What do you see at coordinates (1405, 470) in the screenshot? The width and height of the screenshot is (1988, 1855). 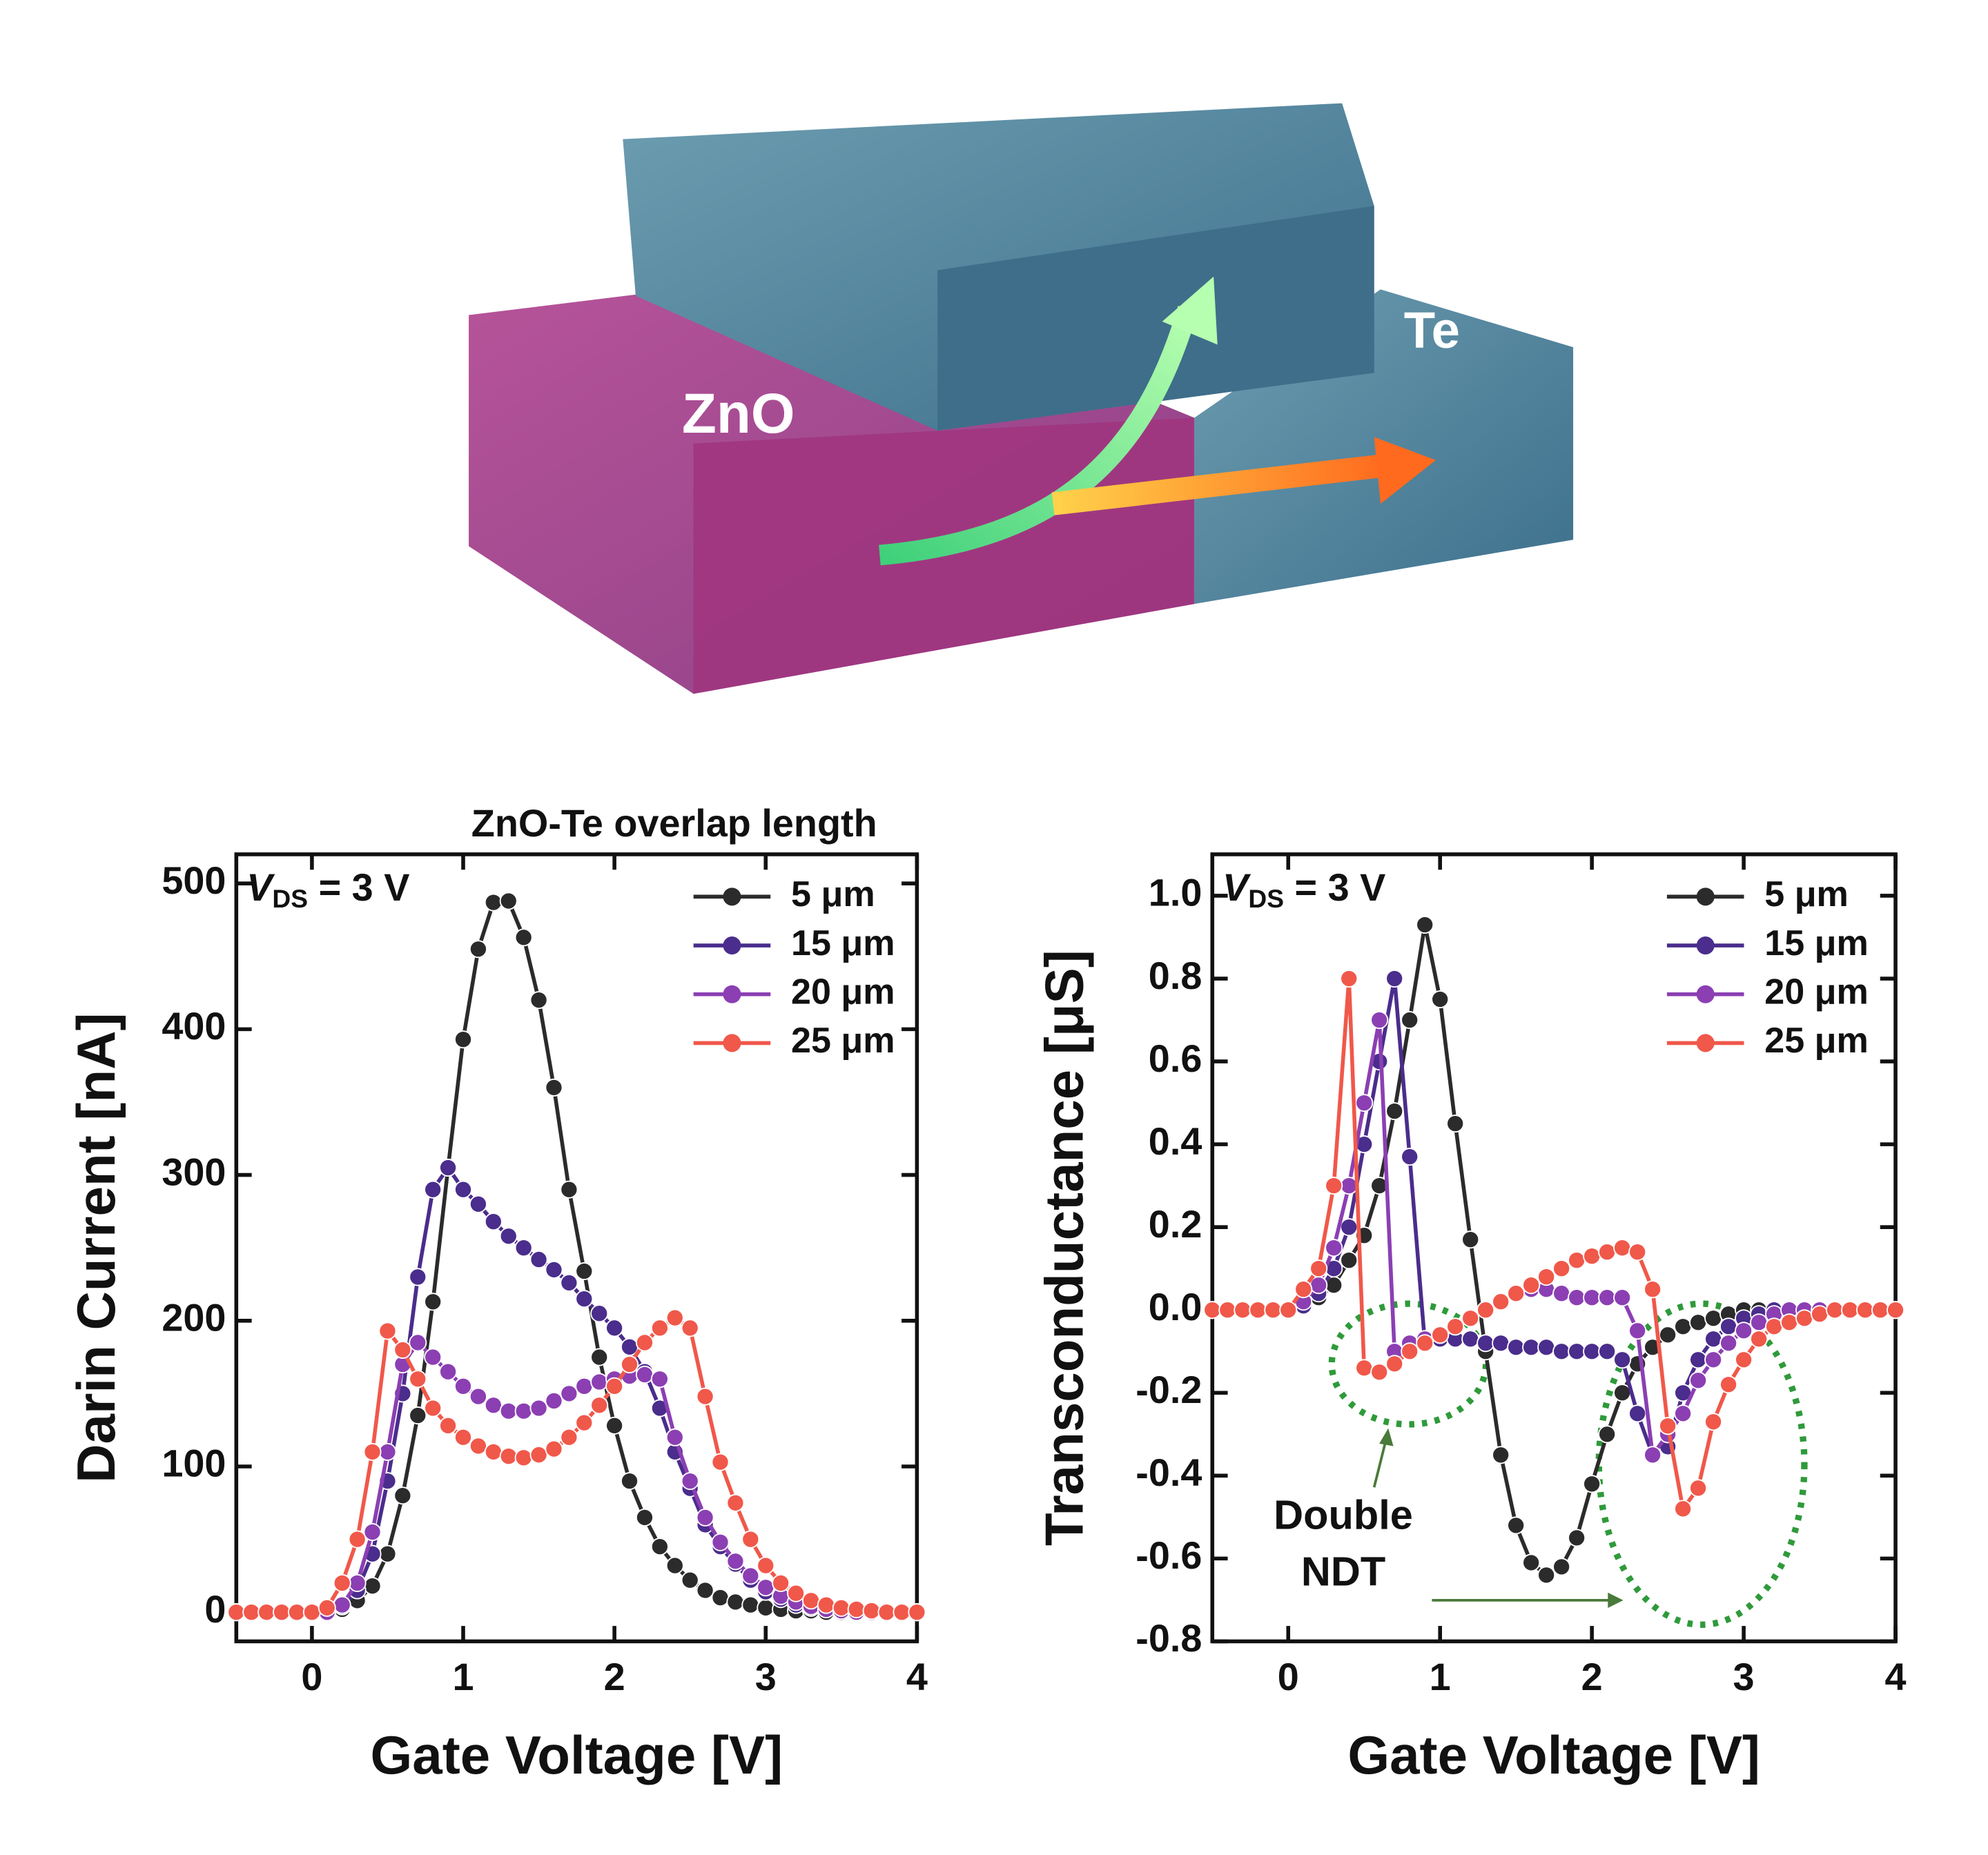 I see `arrowhead-orange` at bounding box center [1405, 470].